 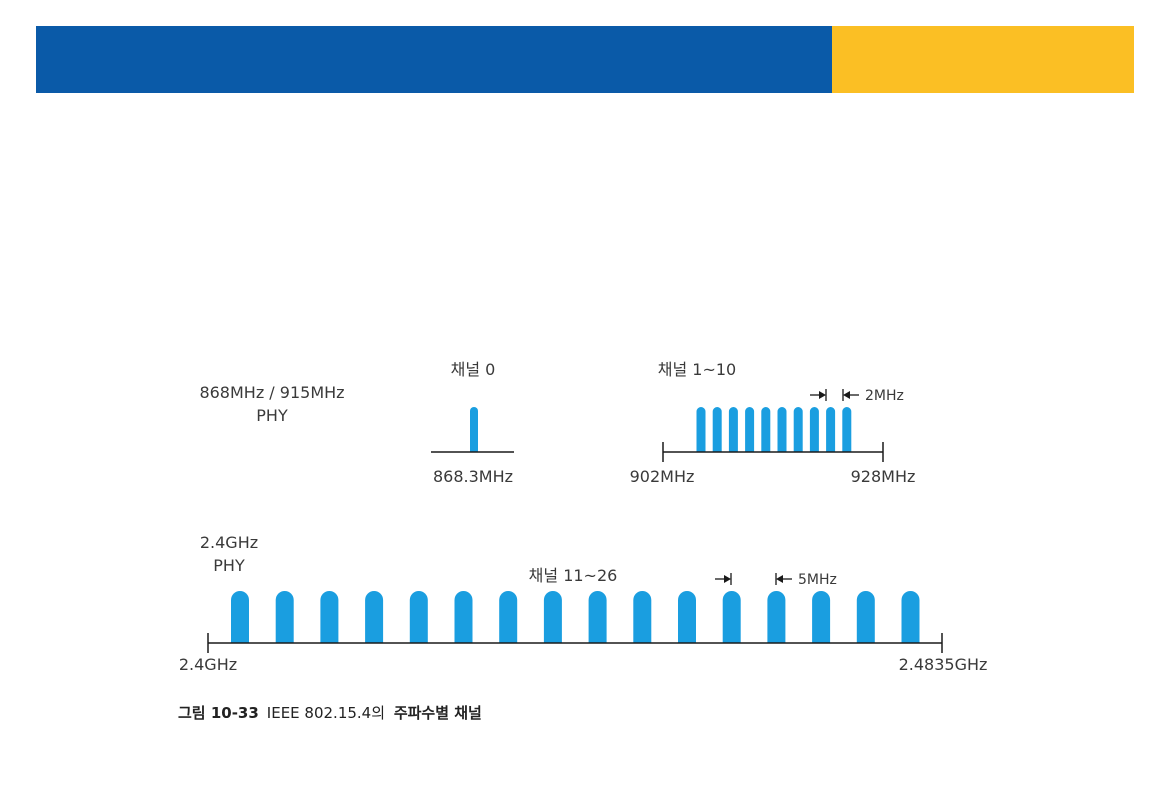 I want to click on spacing-indicator-5mhz: 5MHz, so click(x=776, y=580).